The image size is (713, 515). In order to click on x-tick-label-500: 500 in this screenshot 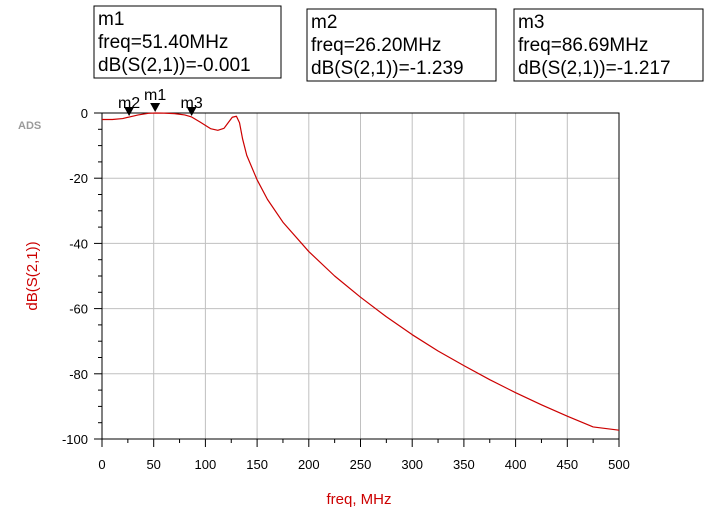, I will do `click(619, 464)`.